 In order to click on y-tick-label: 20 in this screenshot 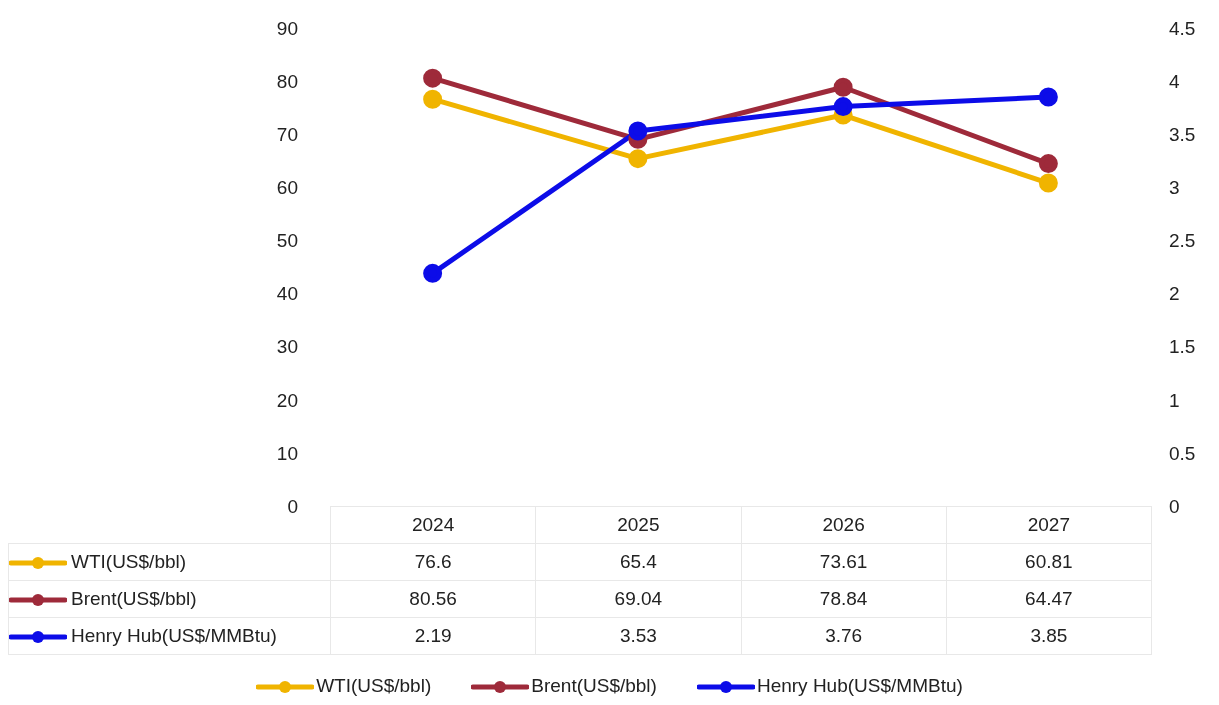, I will do `click(287, 400)`.